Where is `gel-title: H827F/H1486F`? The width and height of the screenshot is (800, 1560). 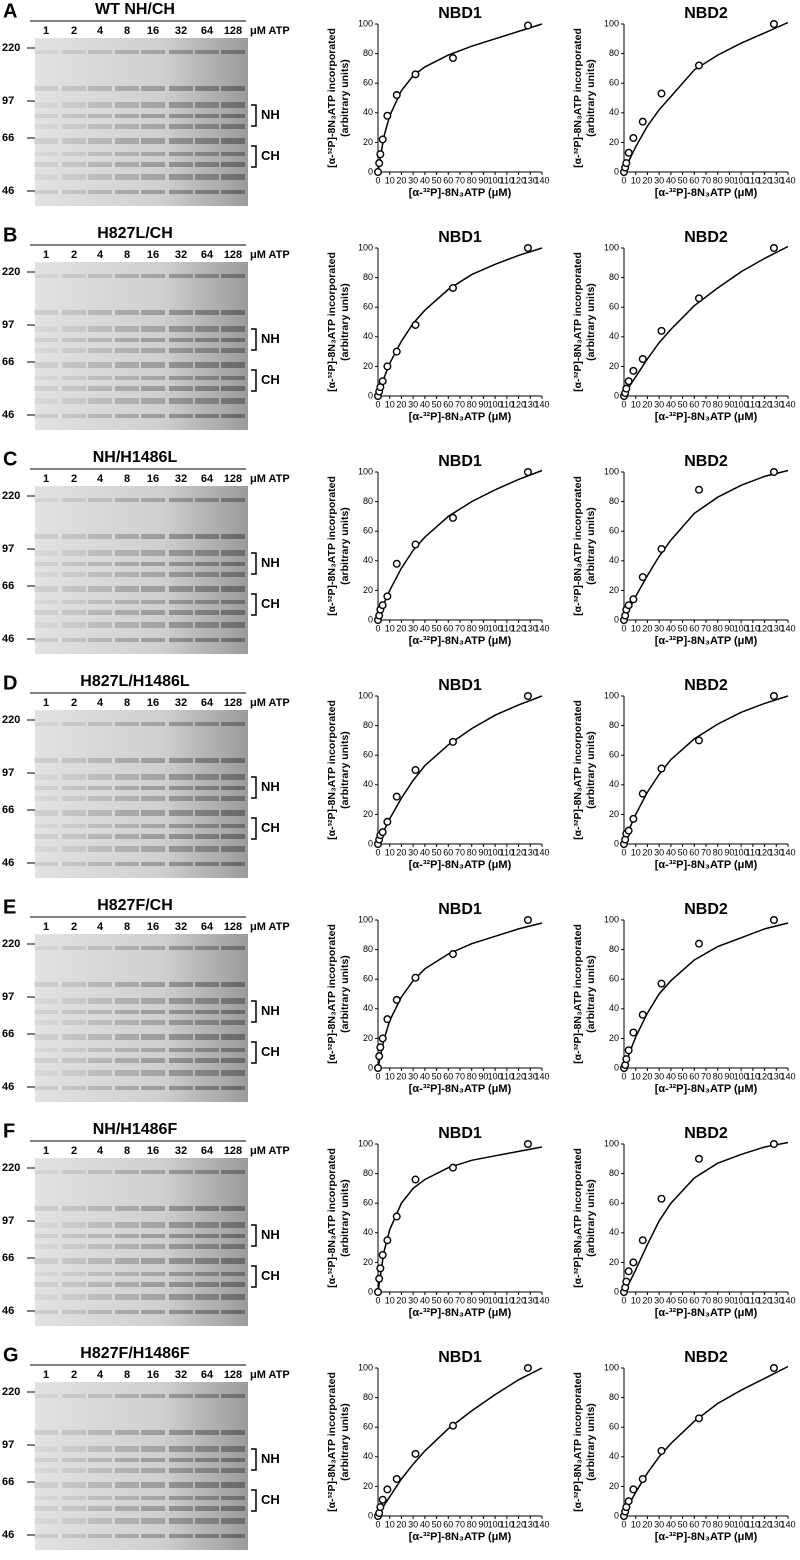 gel-title: H827F/H1486F is located at coordinates (135, 1353).